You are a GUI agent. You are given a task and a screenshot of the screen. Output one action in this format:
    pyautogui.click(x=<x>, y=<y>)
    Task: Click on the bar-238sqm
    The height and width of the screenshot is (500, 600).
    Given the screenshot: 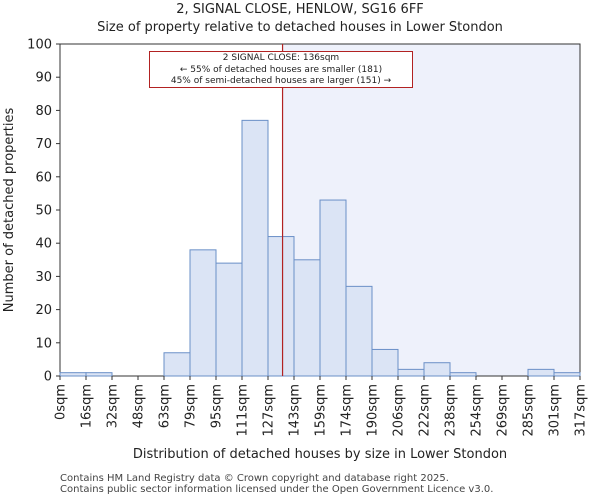 What is the action you would take?
    pyautogui.click(x=463, y=374)
    